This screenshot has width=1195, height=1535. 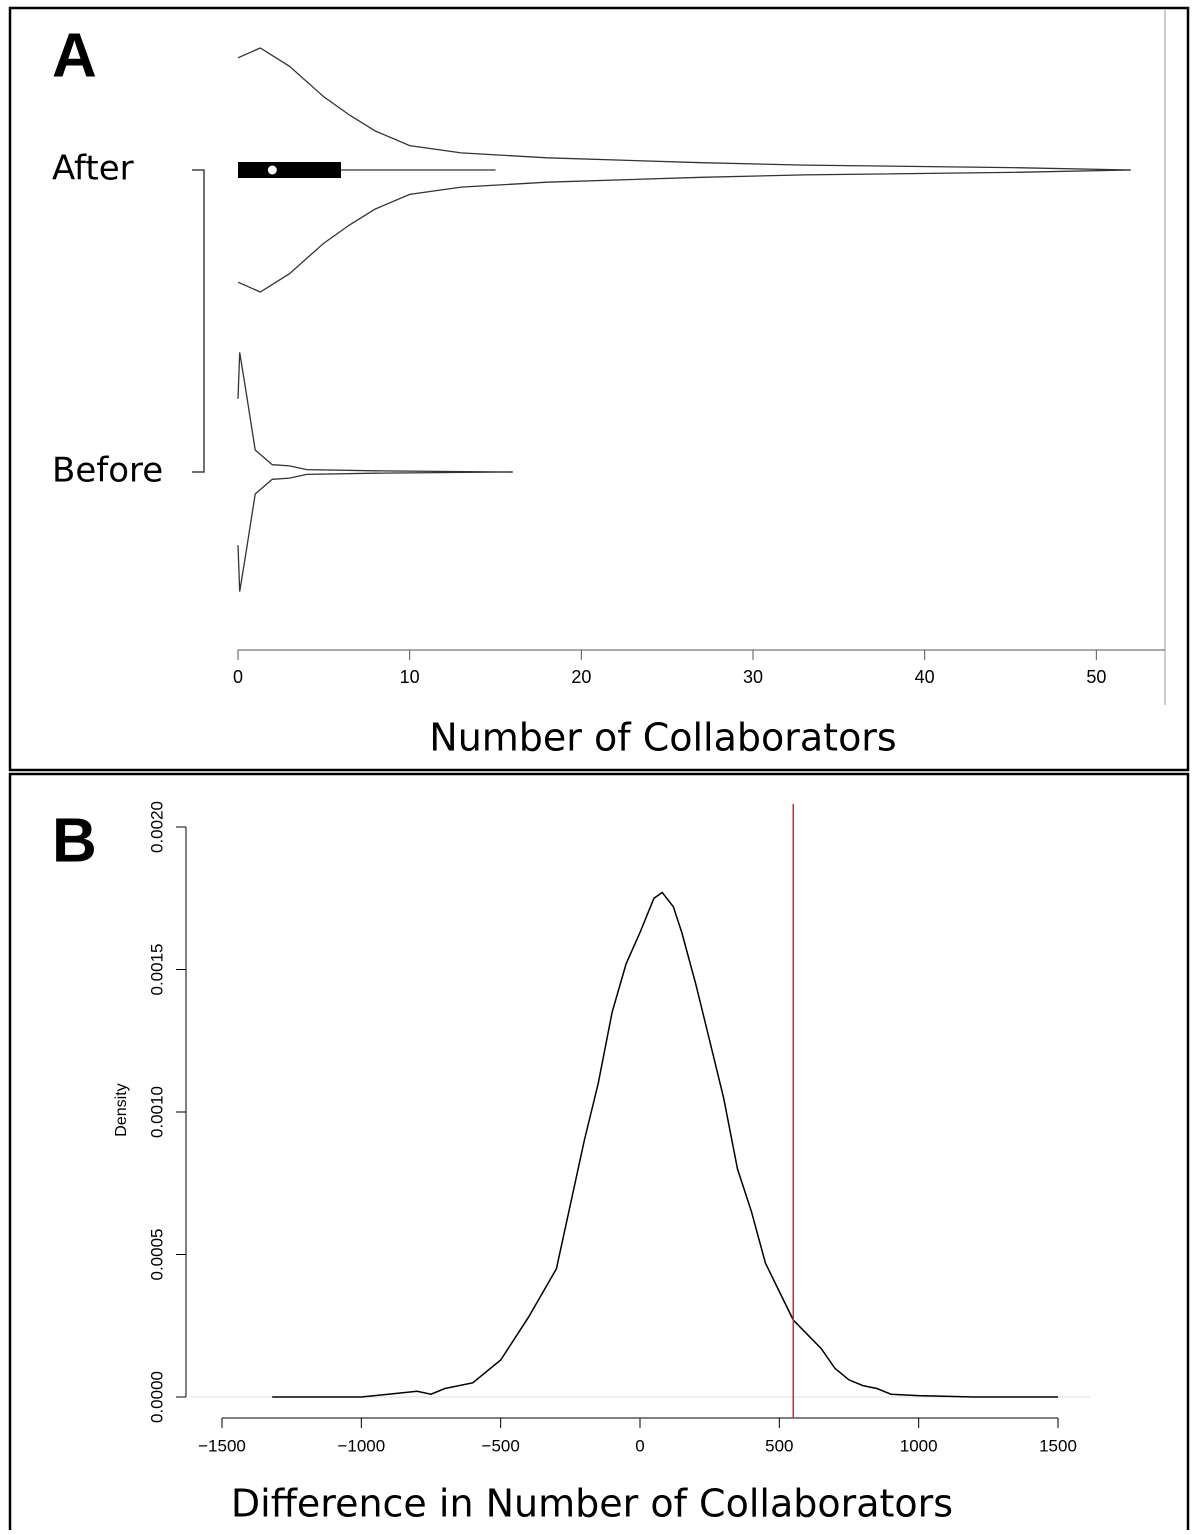 I want to click on x-axis-title: Difference in Number of Collaborators, so click(x=592, y=1504).